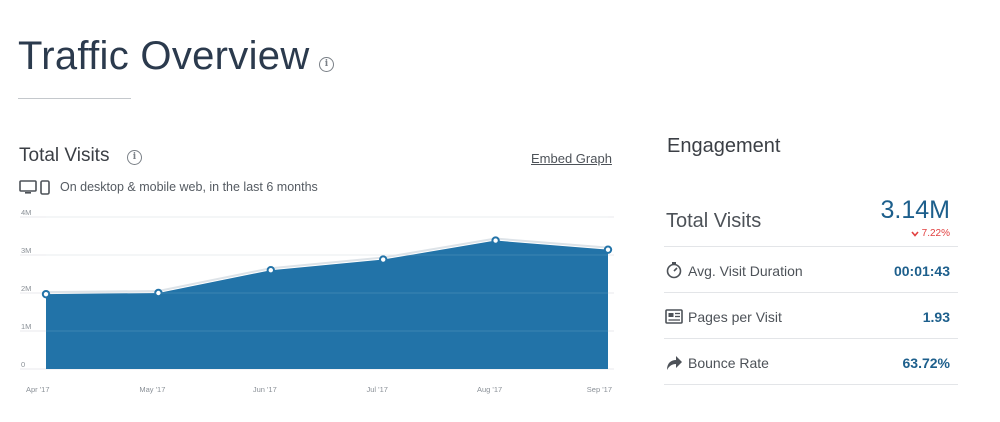  I want to click on bounce-arrow-icon, so click(674, 363).